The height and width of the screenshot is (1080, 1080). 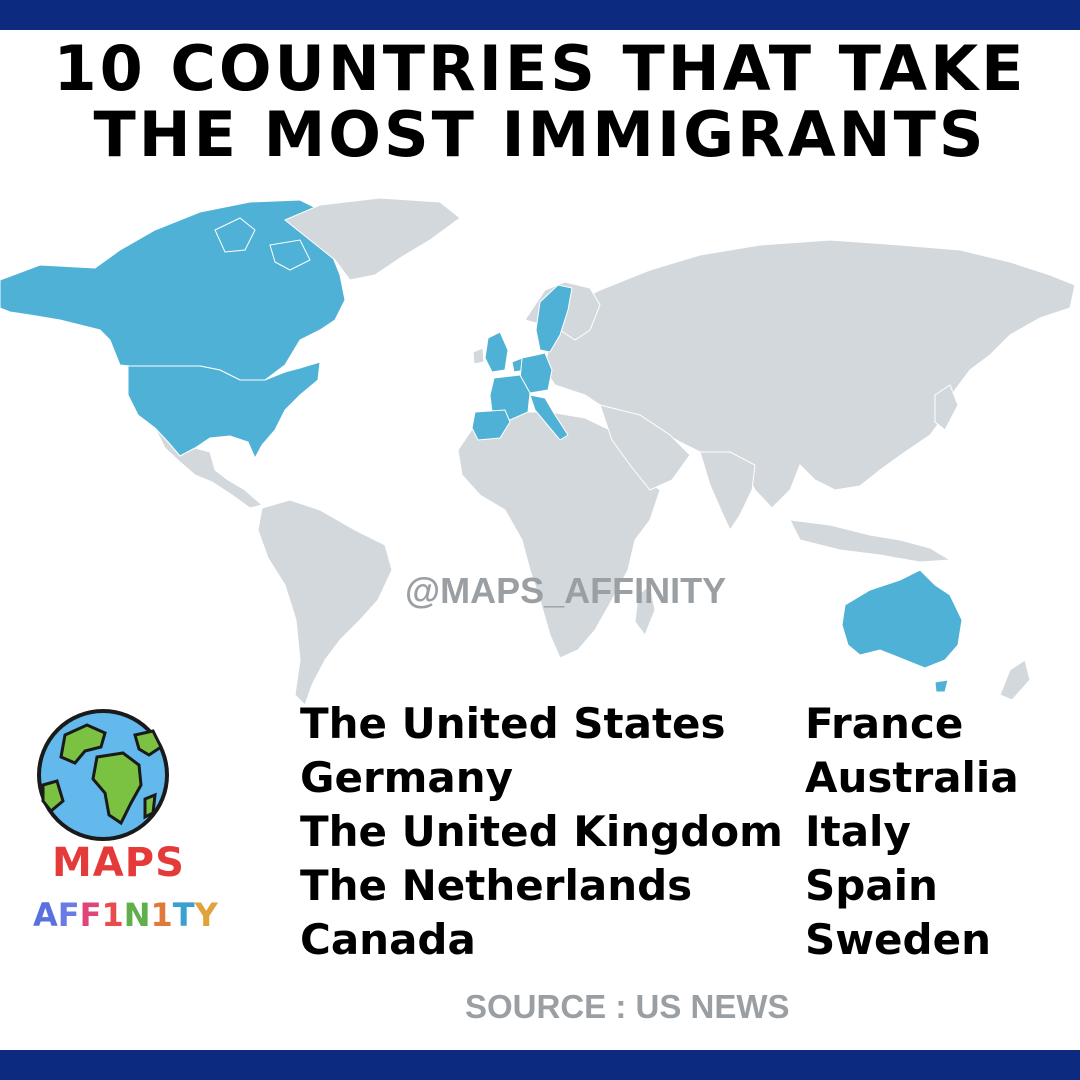 I want to click on country-canada, so click(x=173, y=290).